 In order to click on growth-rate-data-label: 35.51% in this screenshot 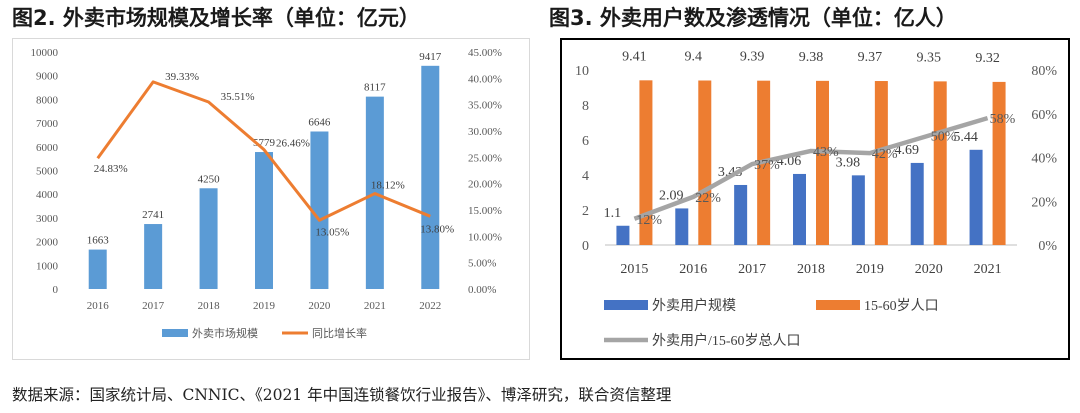, I will do `click(238, 97)`.